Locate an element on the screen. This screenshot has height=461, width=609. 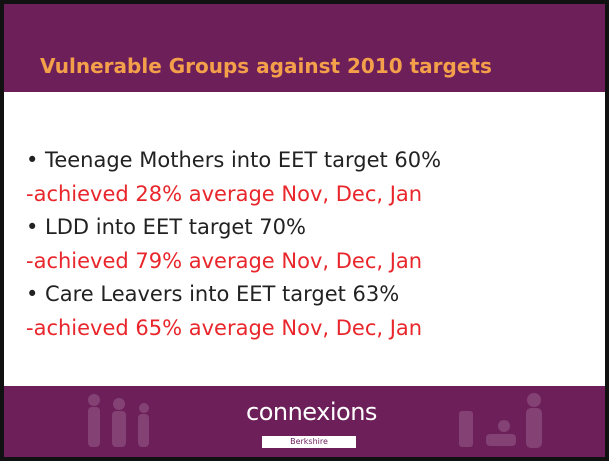
header-rule is located at coordinates (304, 93).